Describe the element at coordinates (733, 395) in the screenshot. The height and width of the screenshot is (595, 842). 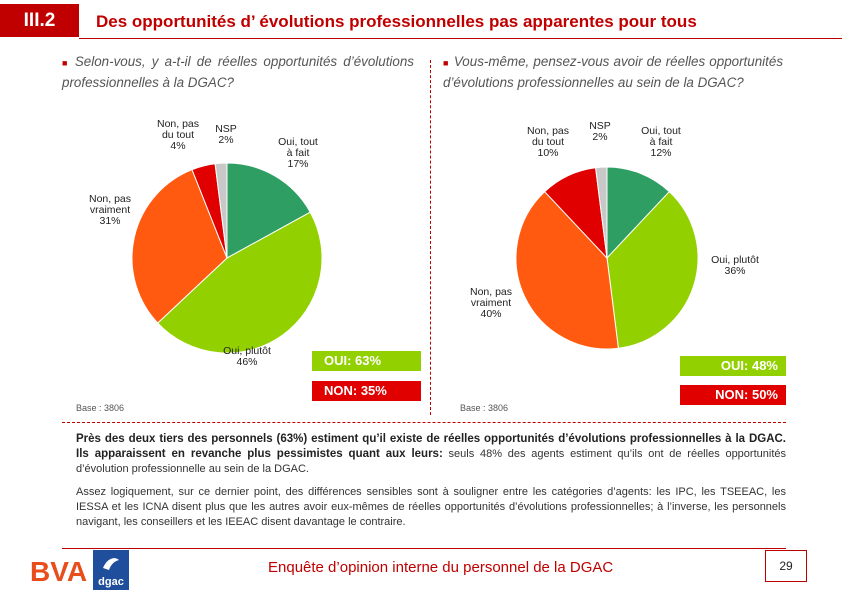
I see `right-summary-non: NON: 50%` at that location.